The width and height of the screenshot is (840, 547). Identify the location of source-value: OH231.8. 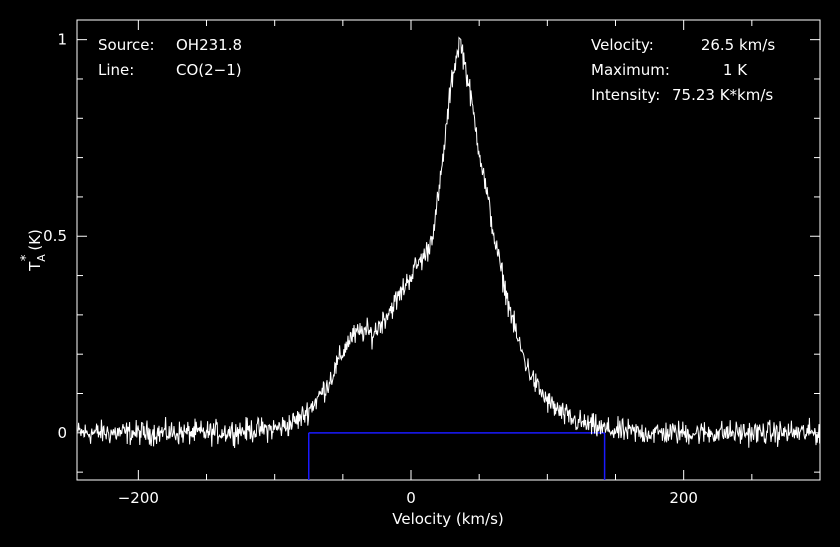
(209, 45).